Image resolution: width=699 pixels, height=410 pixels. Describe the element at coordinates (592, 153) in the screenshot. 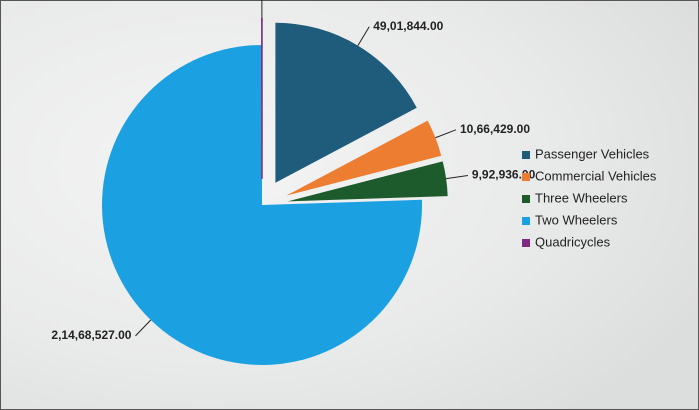

I see `legend-label: Passenger Vehicles` at that location.